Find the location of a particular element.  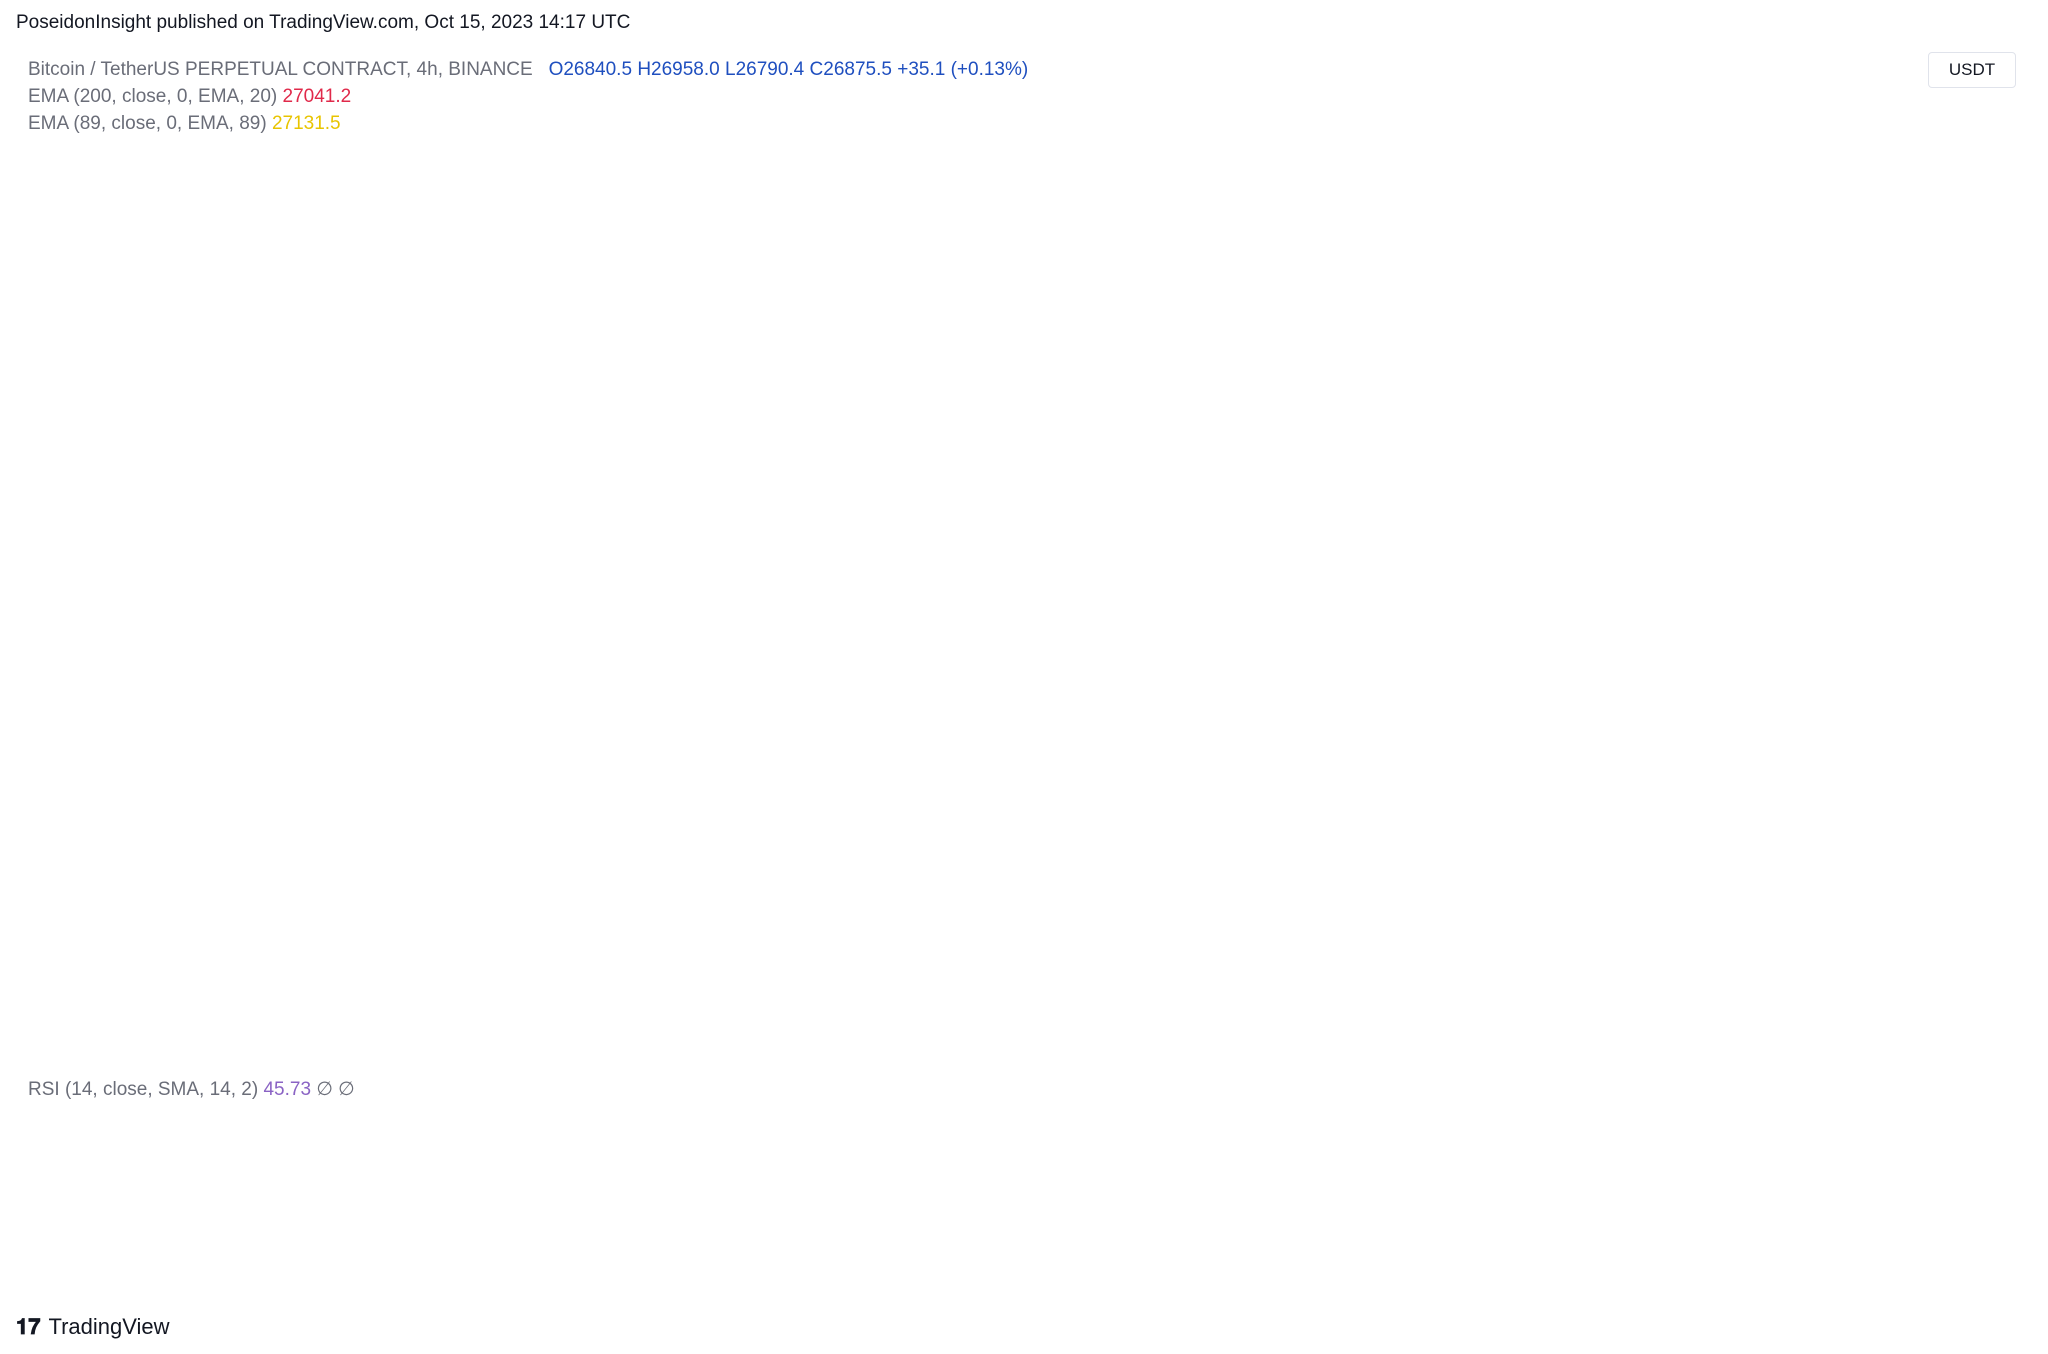

price-tick-label: 28000.0 is located at coordinates (1972, 232).